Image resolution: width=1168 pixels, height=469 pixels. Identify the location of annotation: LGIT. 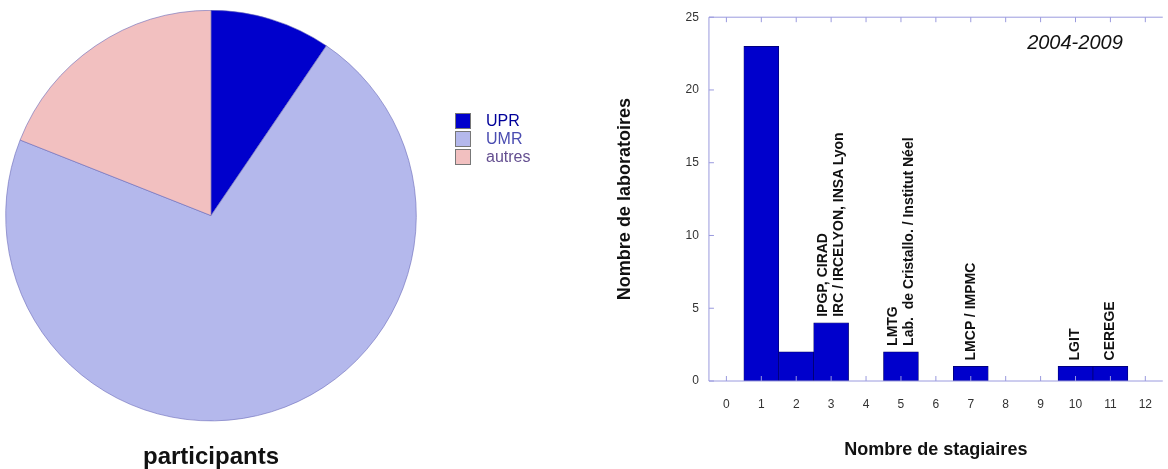
(1074, 344).